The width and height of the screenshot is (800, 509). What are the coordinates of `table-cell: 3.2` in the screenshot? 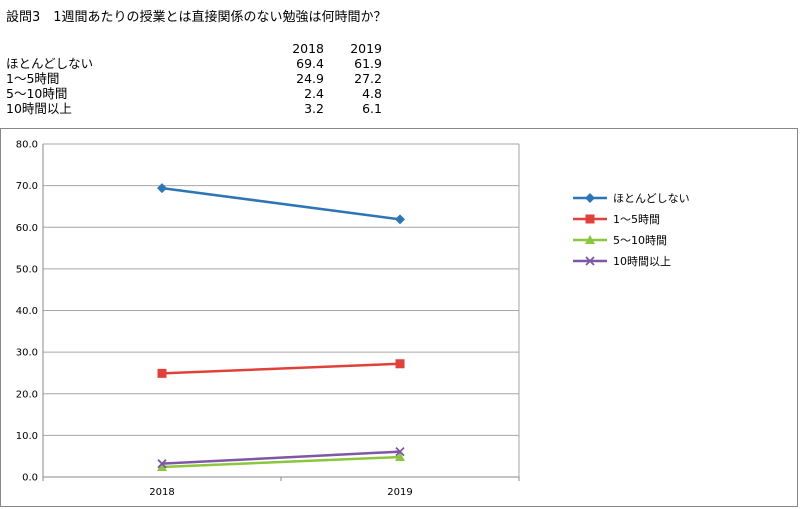 It's located at (314, 108).